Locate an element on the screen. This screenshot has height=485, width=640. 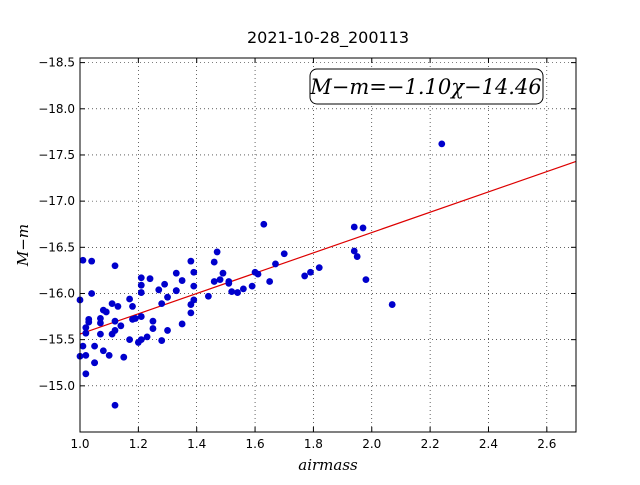
x-tick-label: 2.2 is located at coordinates (430, 444).